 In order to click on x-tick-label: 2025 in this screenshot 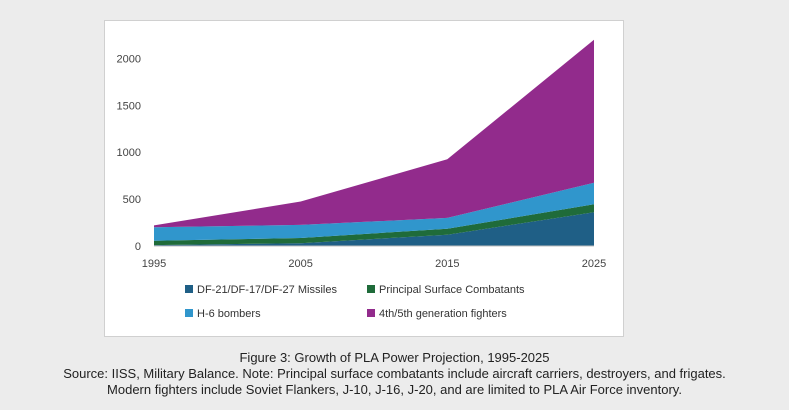, I will do `click(594, 264)`.